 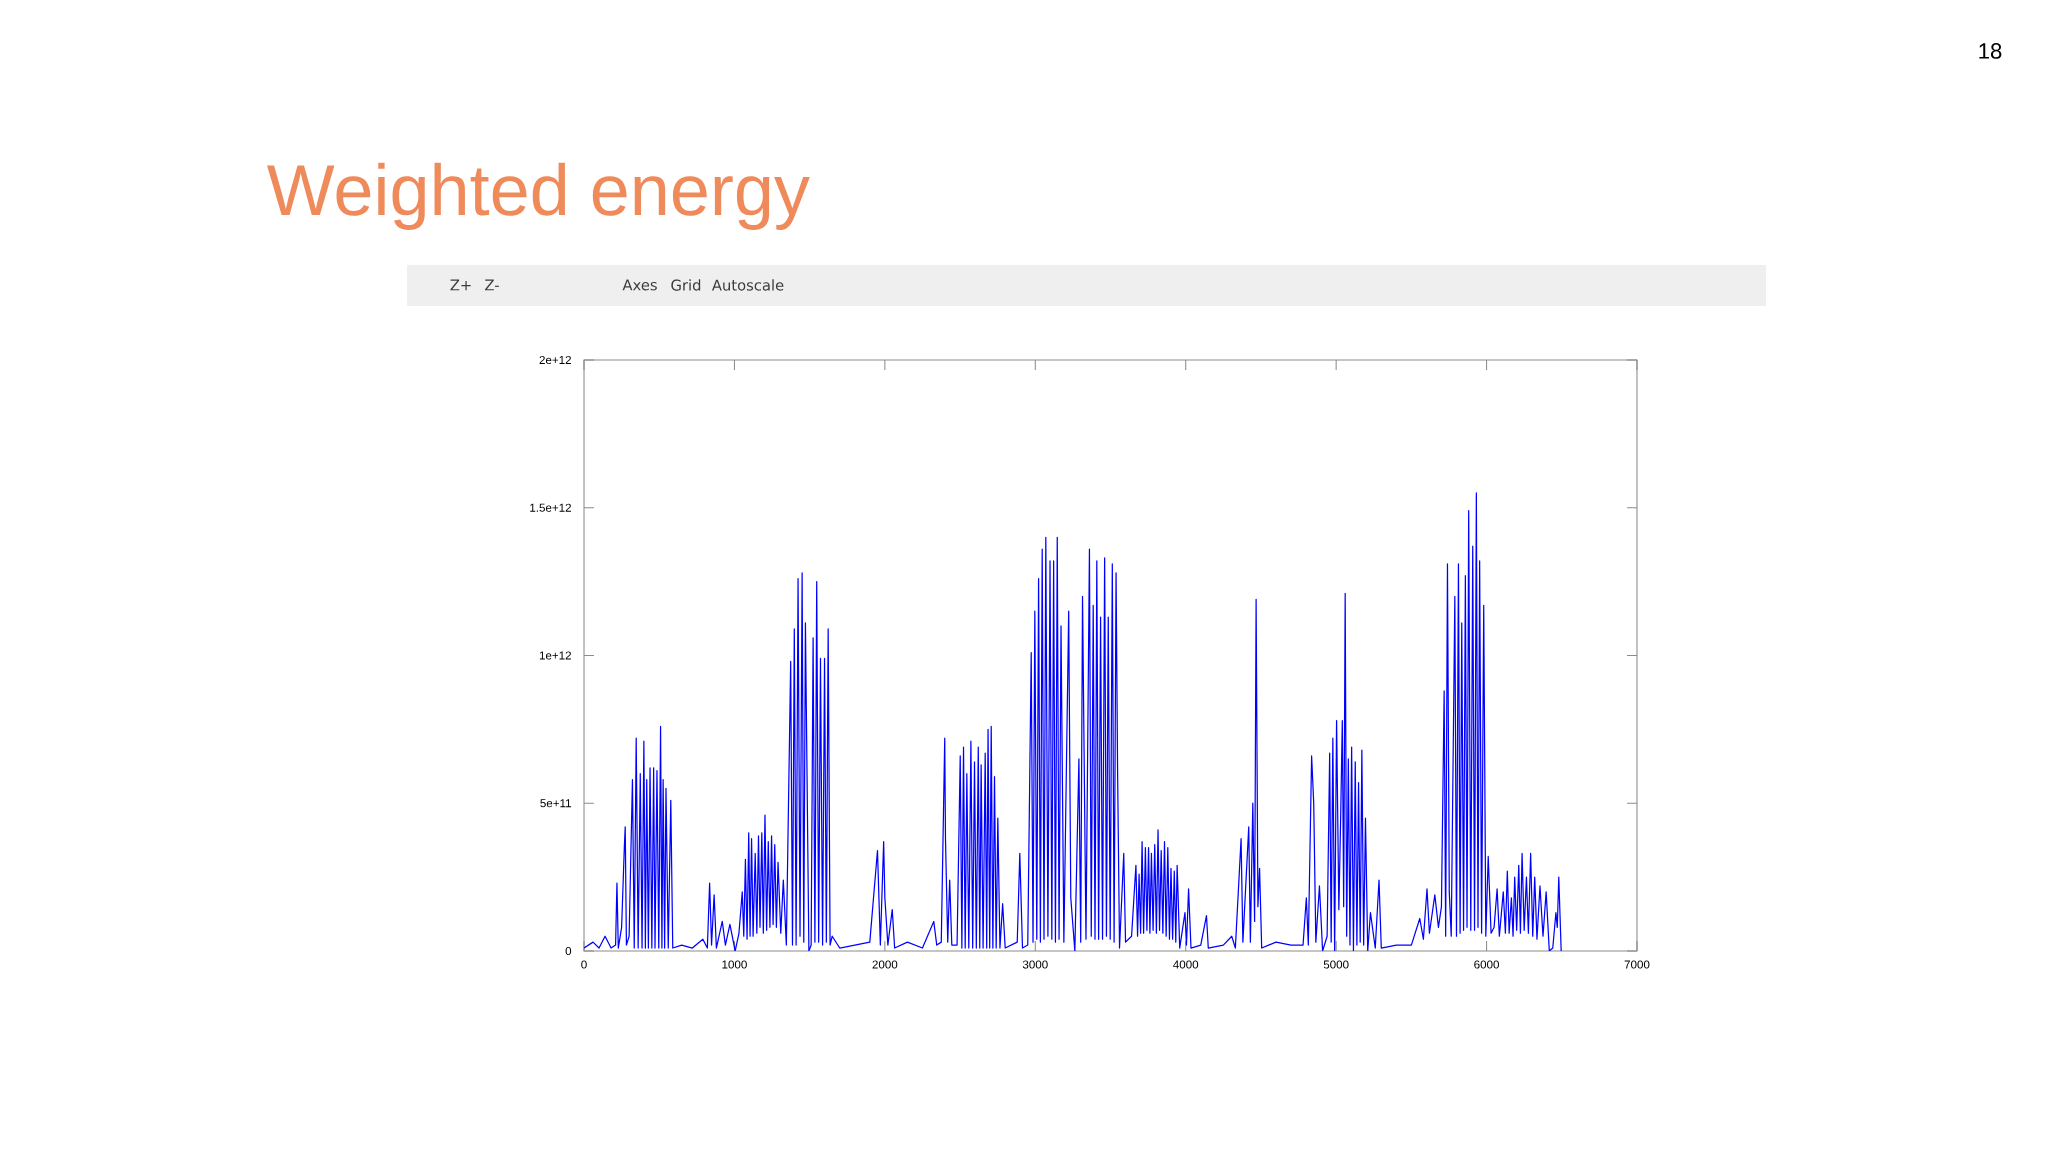 What do you see at coordinates (686, 285) in the screenshot?
I see `text: Grid` at bounding box center [686, 285].